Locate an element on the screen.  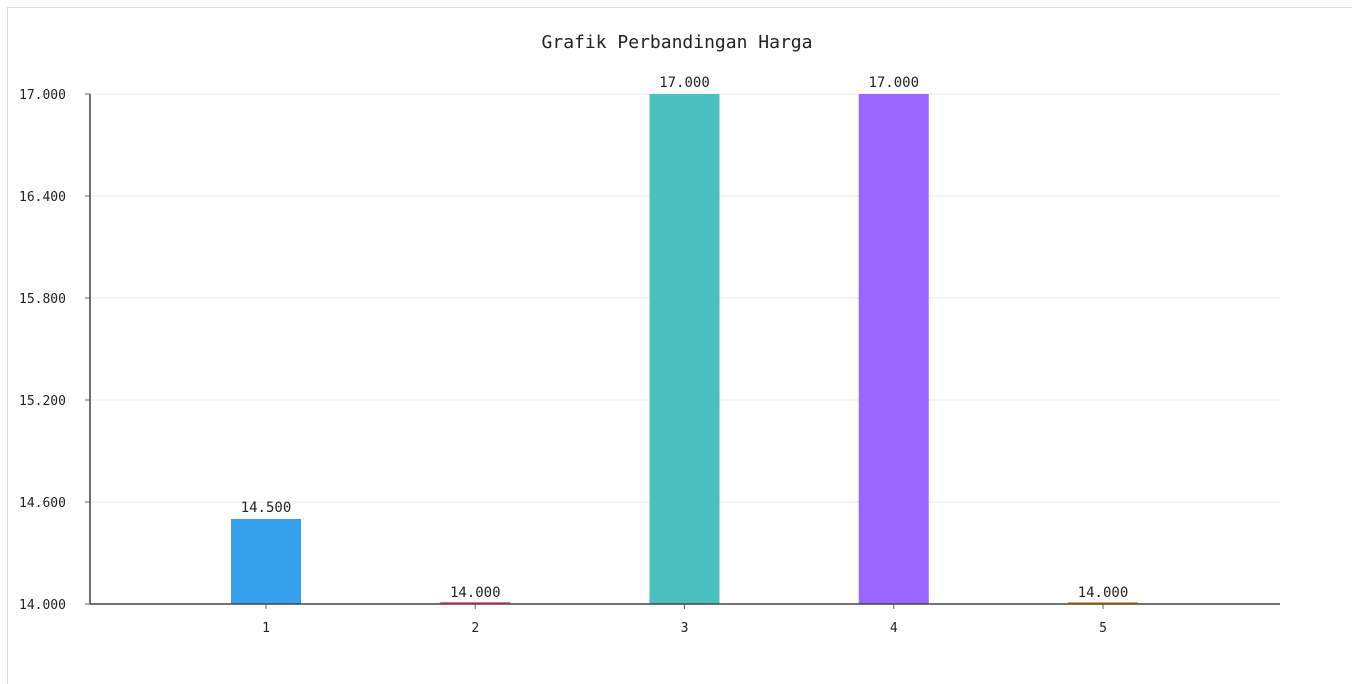
x-tick-label: 3 is located at coordinates (685, 628).